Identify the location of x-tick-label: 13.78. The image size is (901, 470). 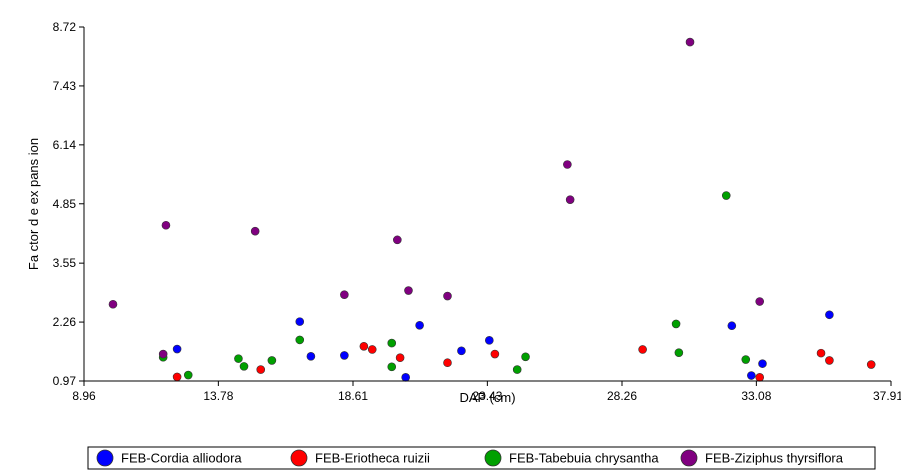
(218, 396).